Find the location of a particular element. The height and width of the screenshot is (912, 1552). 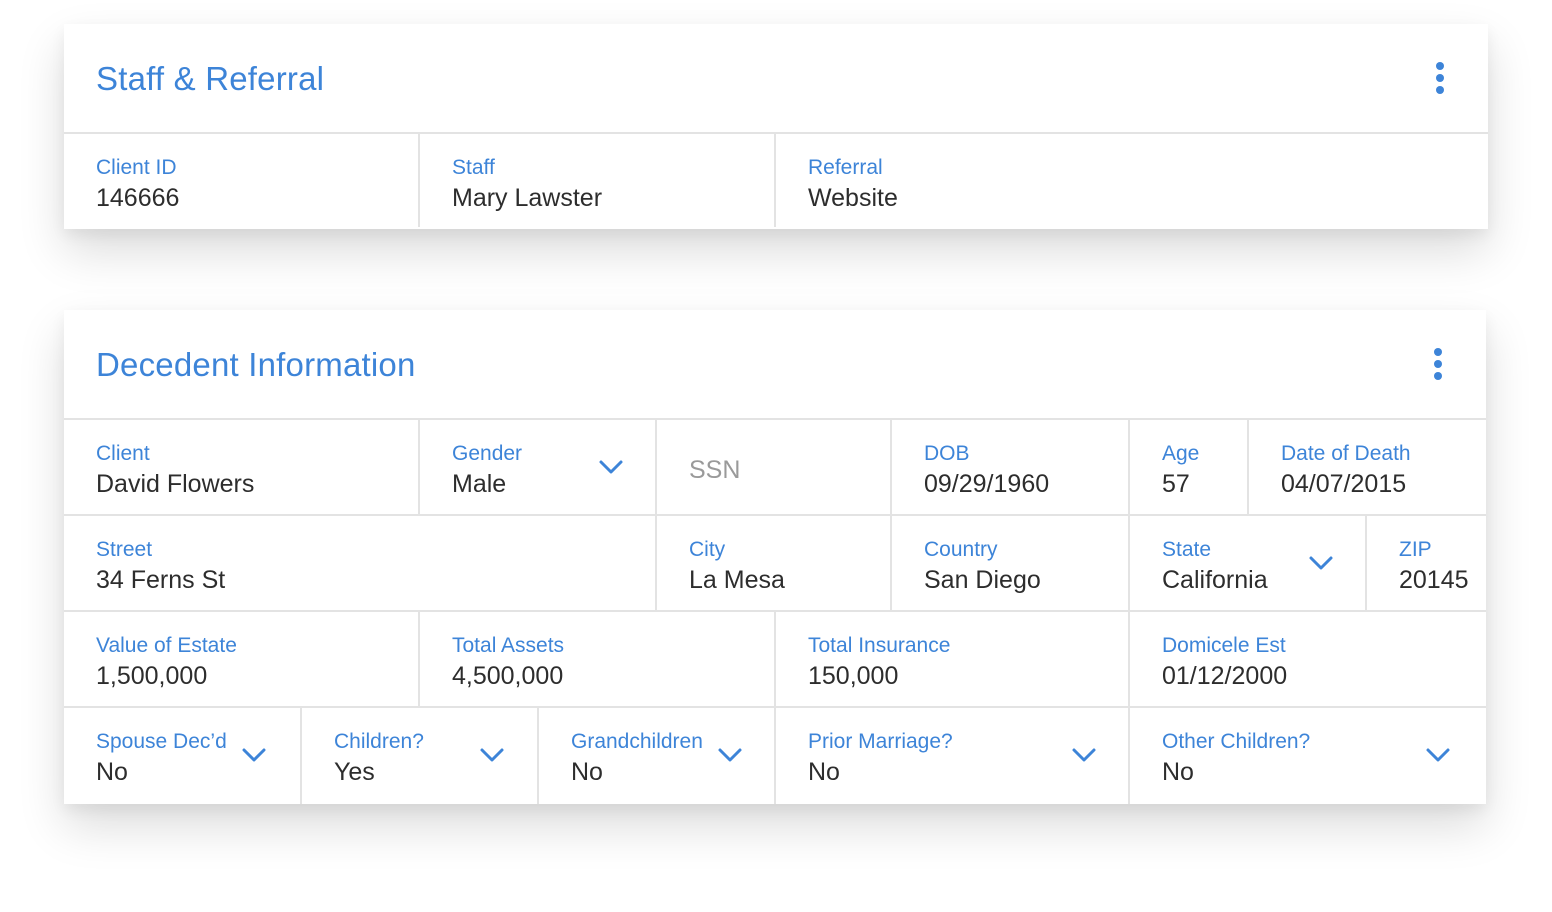

field-label: Other Children? is located at coordinates (1236, 741).